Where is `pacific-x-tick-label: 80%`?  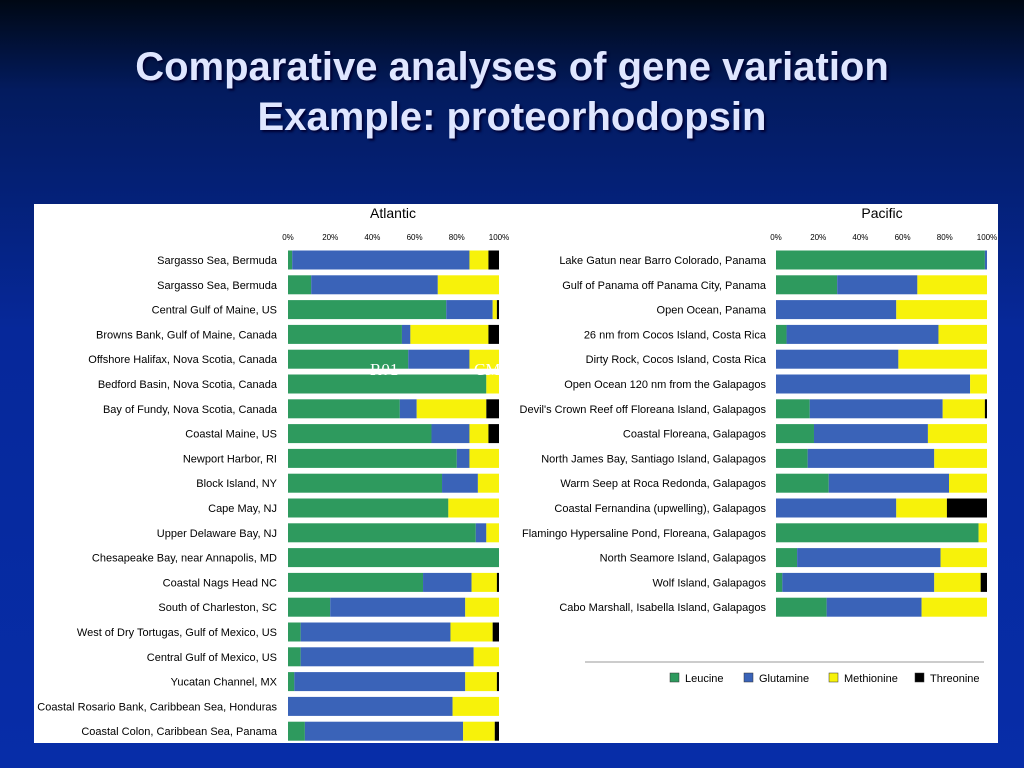
pacific-x-tick-label: 80% is located at coordinates (945, 237).